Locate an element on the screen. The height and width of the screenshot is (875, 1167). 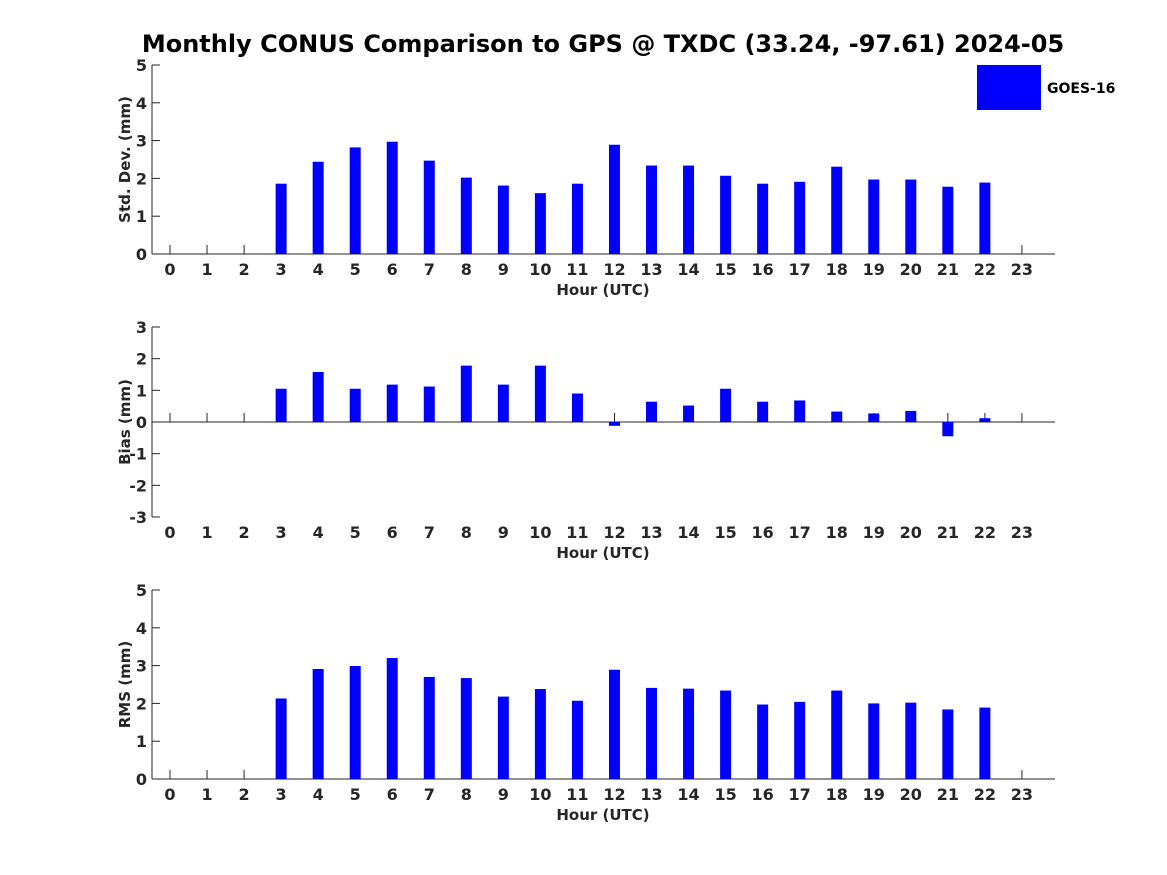
x-tick-label: 13 is located at coordinates (651, 794).